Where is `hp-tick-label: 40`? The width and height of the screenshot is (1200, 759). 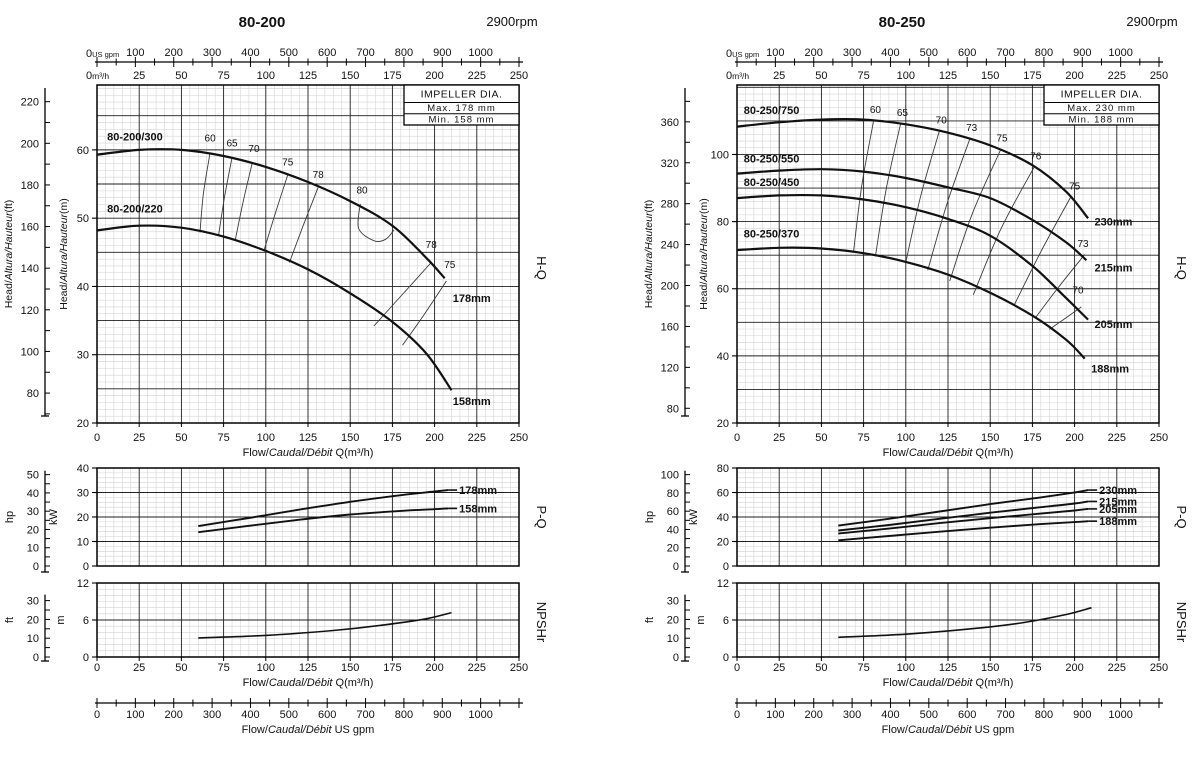
hp-tick-label: 40 is located at coordinates (673, 530).